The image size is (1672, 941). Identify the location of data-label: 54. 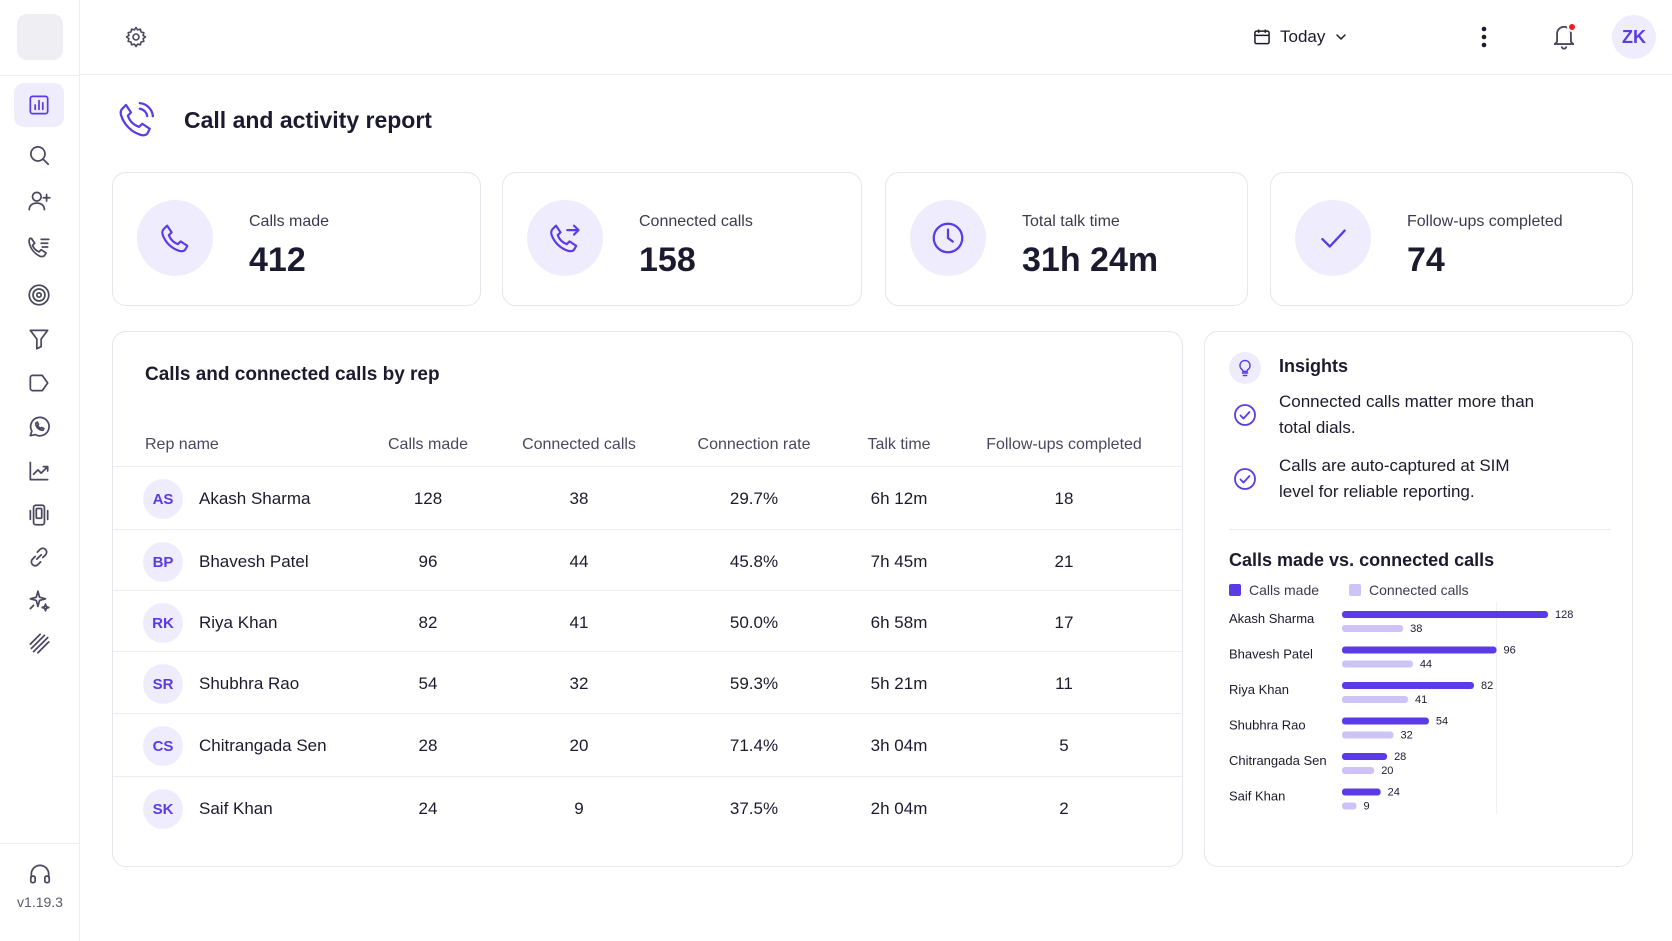
(1442, 722).